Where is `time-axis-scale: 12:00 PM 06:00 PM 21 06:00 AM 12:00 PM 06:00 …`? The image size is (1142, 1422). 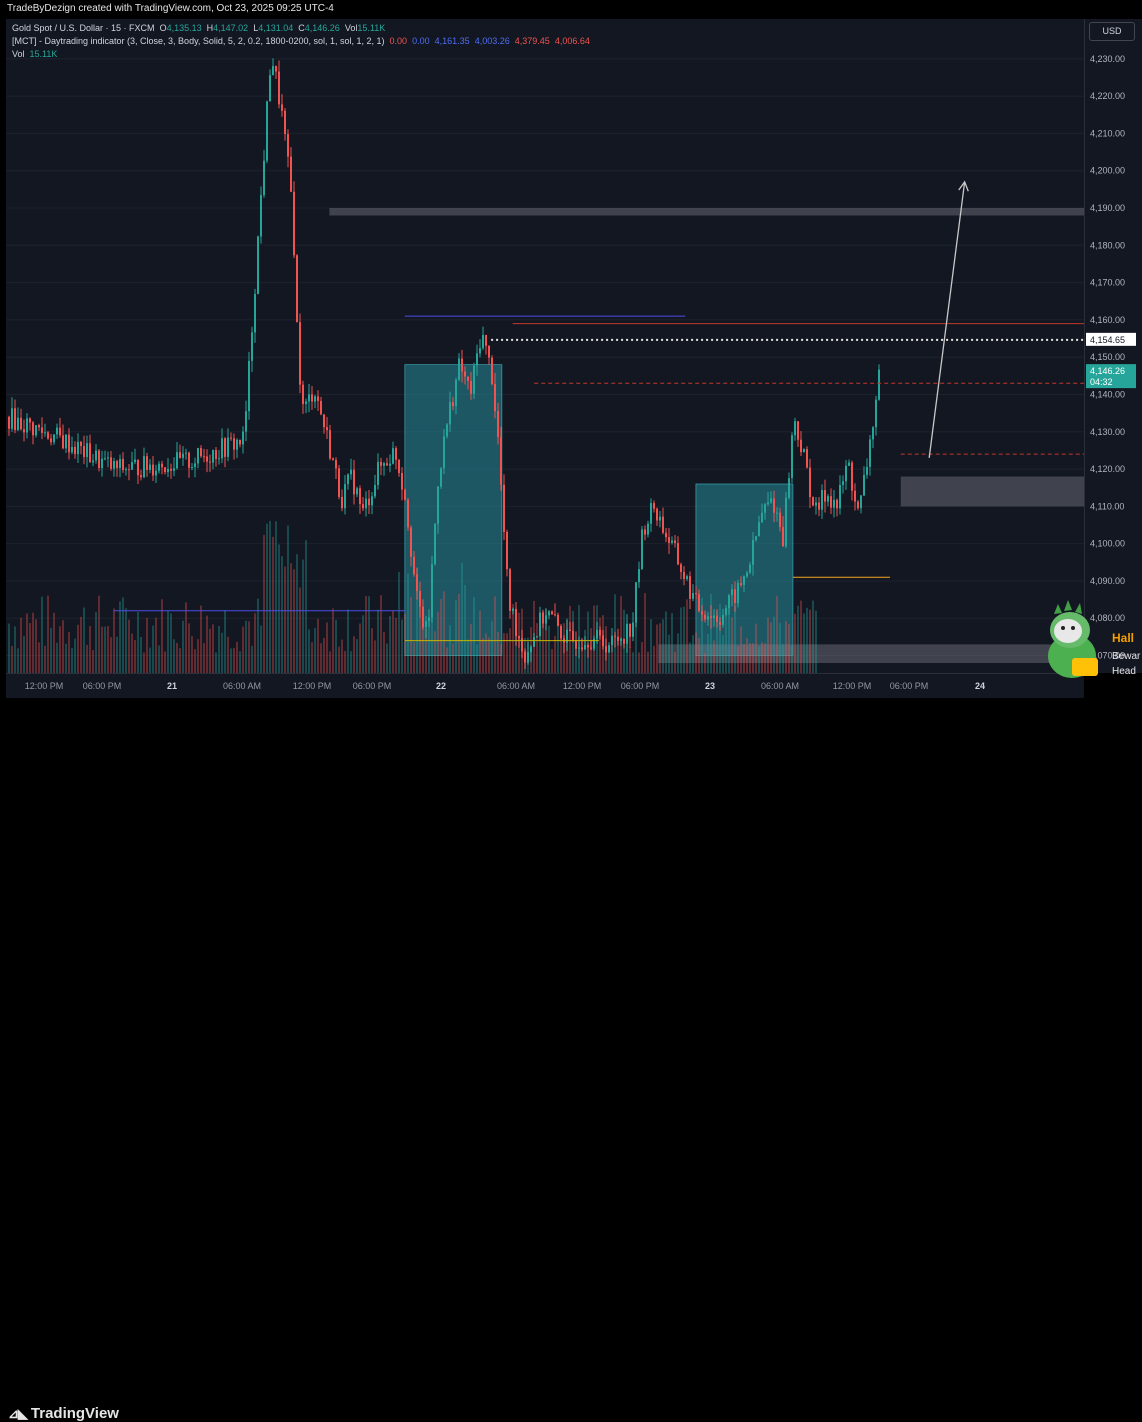
time-axis-scale: 12:00 PM 06:00 PM 21 06:00 AM 12:00 PM 06:00 … is located at coordinates (545, 686).